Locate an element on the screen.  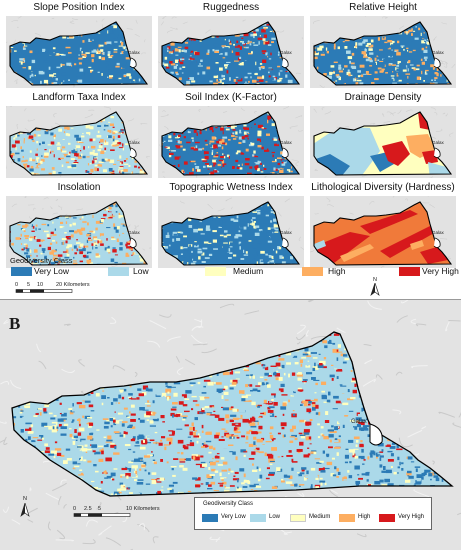
north-b-label: N is located at coordinates (25, 499).